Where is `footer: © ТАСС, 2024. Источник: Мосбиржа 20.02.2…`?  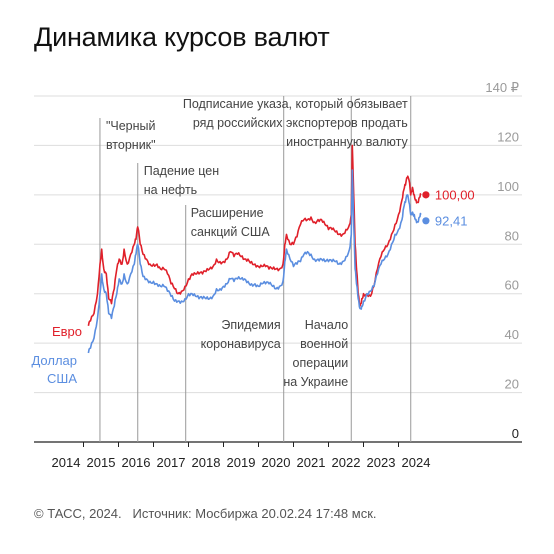 footer: © ТАСС, 2024. Источник: Мосбиржа 20.02.2… is located at coordinates (205, 513).